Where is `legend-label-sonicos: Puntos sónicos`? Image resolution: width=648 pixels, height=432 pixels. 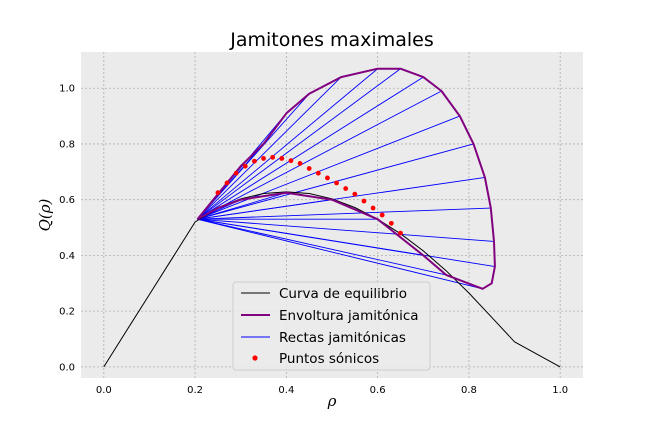
legend-label-sonicos: Puntos sónicos is located at coordinates (329, 359).